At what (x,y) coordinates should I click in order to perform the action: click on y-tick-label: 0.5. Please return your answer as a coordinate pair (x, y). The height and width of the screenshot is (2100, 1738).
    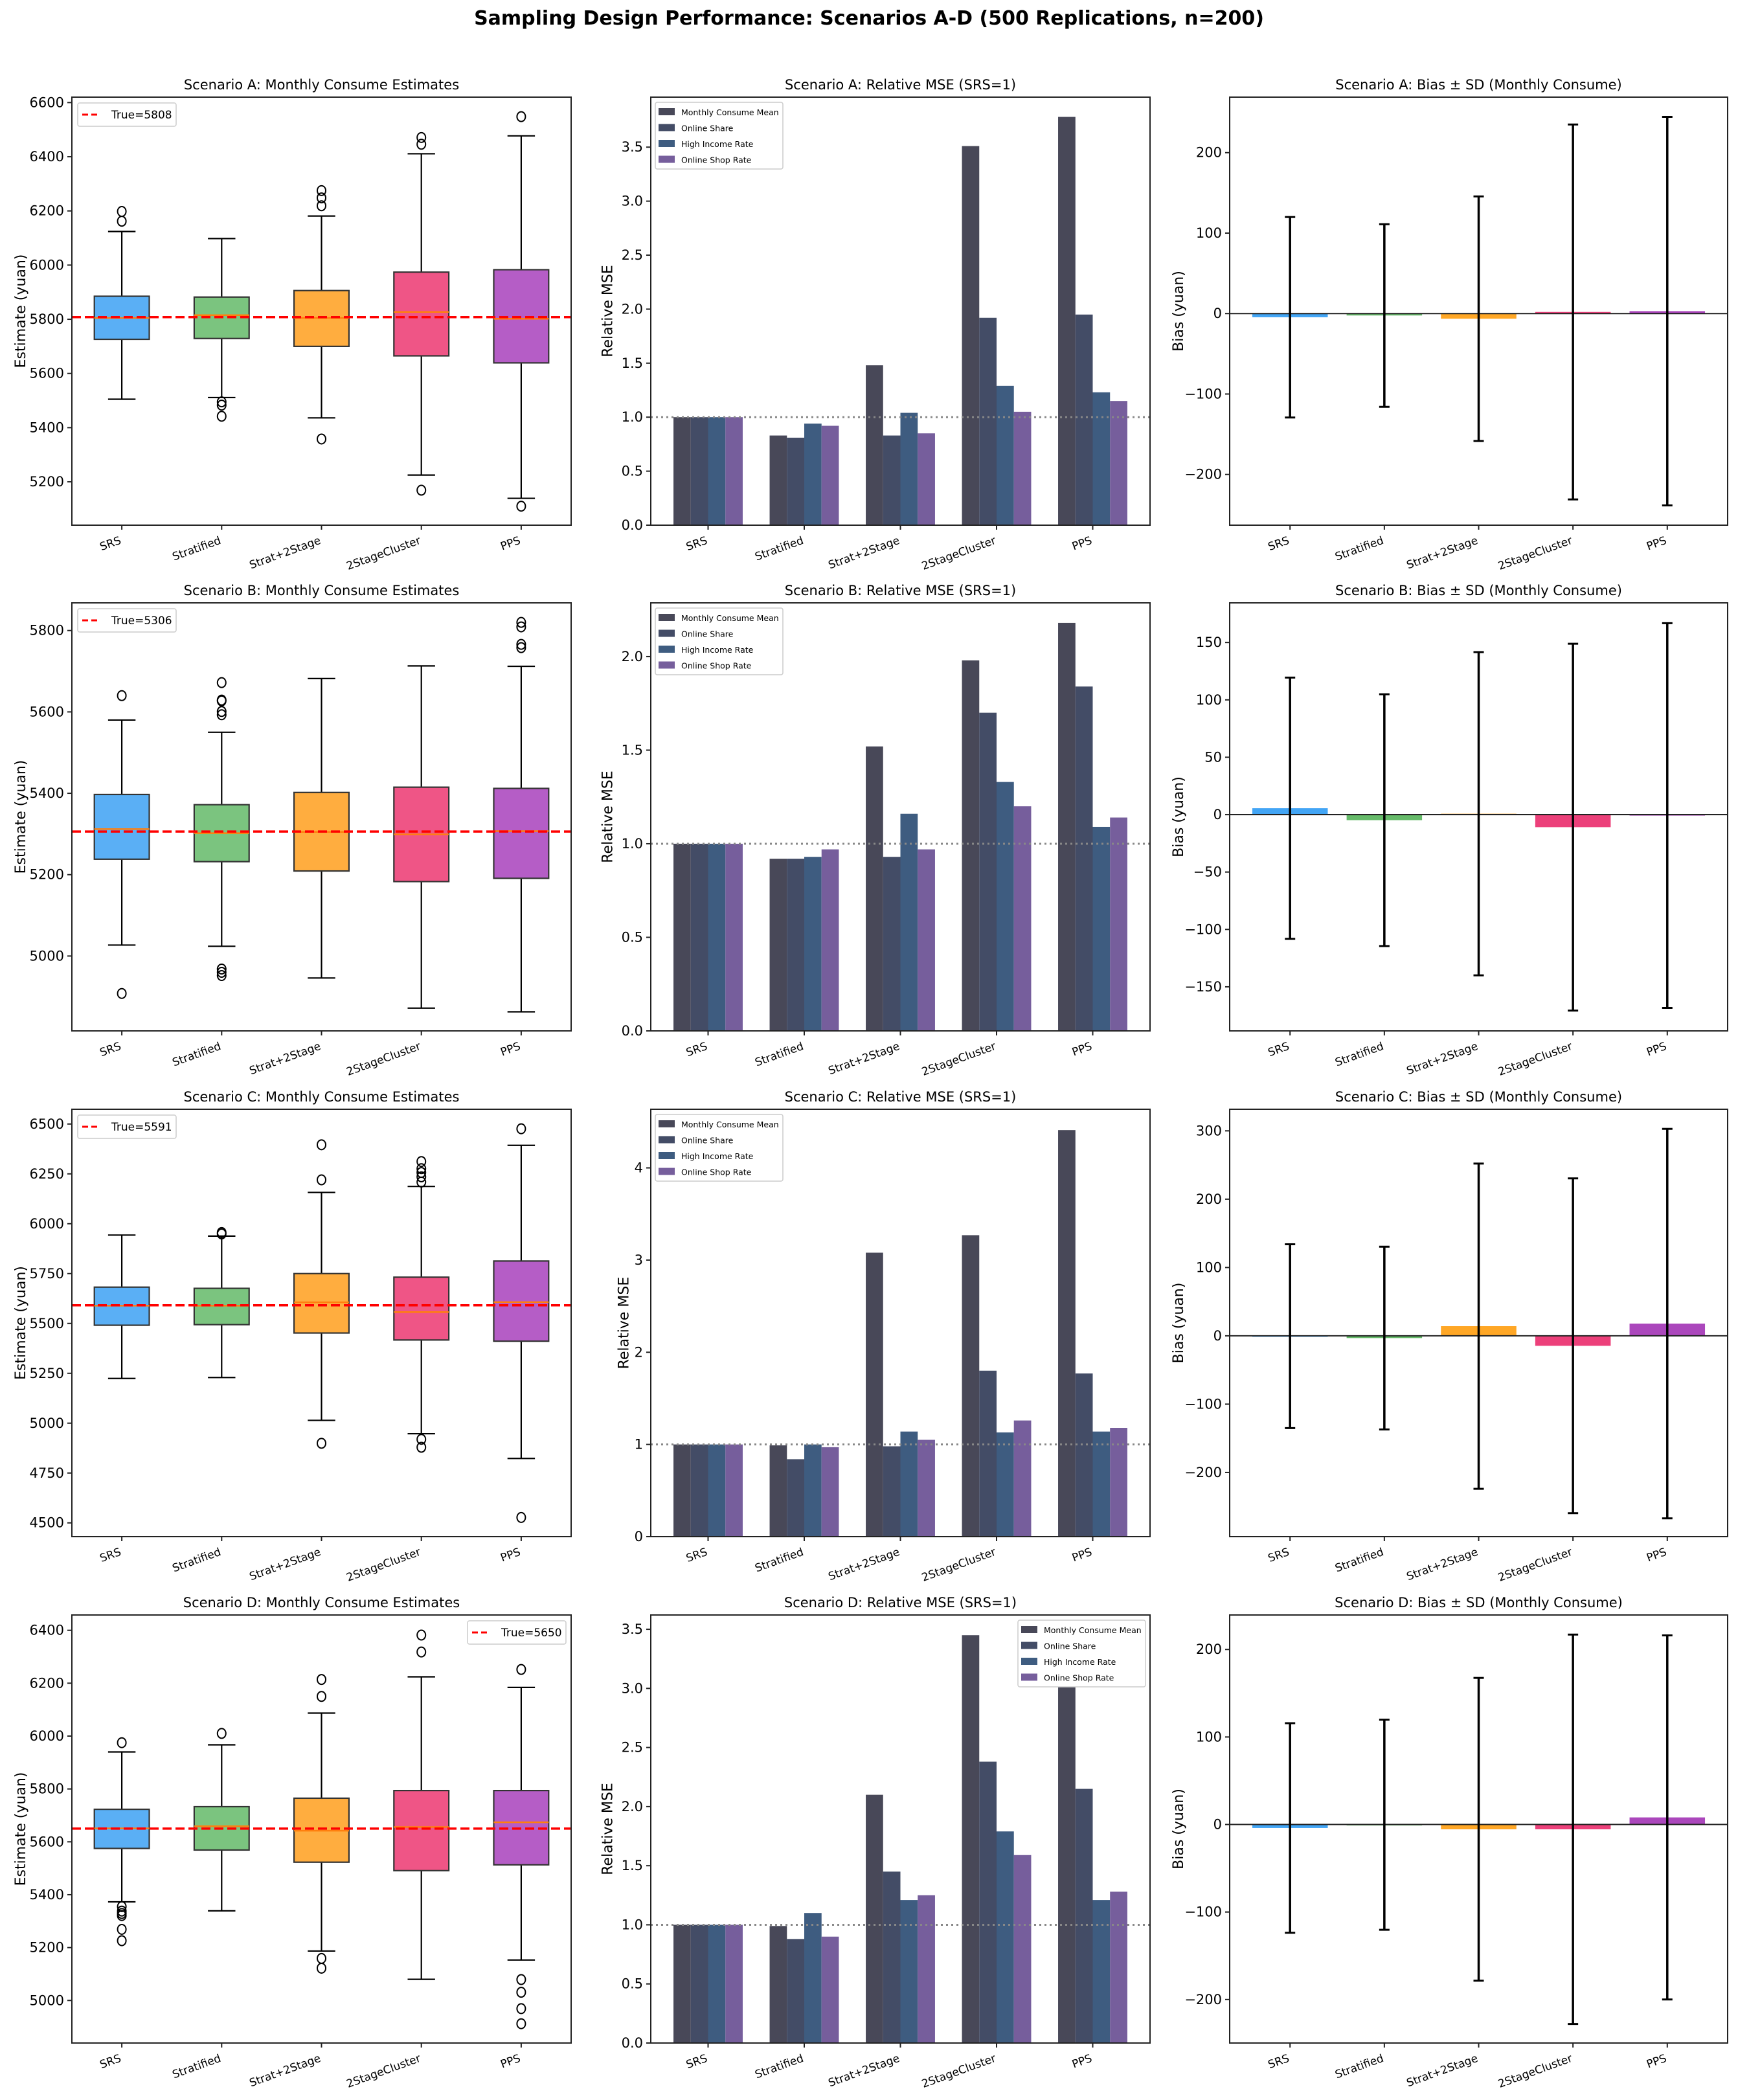
    Looking at the image, I should click on (632, 471).